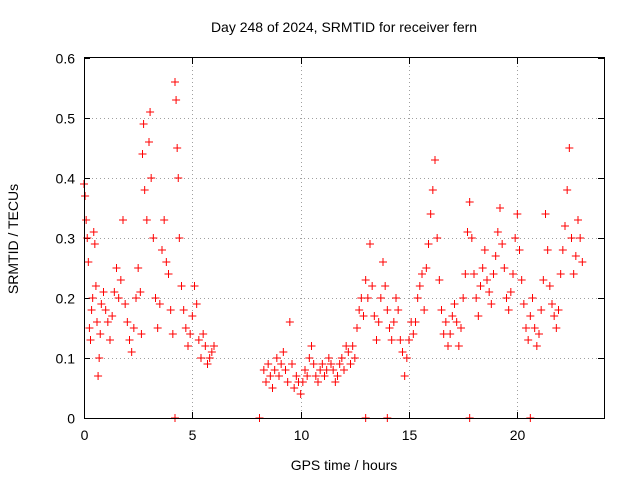 This screenshot has height=480, width=640. What do you see at coordinates (85, 435) in the screenshot?
I see `x-tick-label: 0` at bounding box center [85, 435].